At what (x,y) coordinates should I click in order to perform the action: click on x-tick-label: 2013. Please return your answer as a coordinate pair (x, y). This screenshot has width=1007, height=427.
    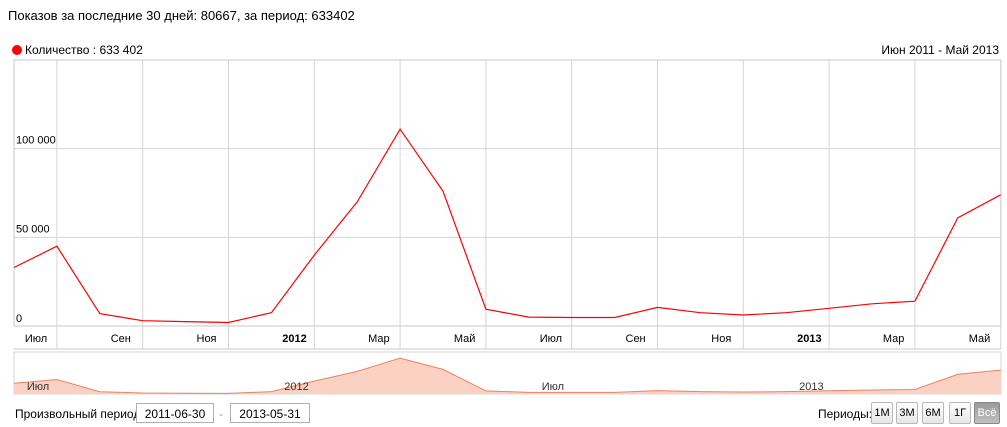
    Looking at the image, I should click on (809, 339).